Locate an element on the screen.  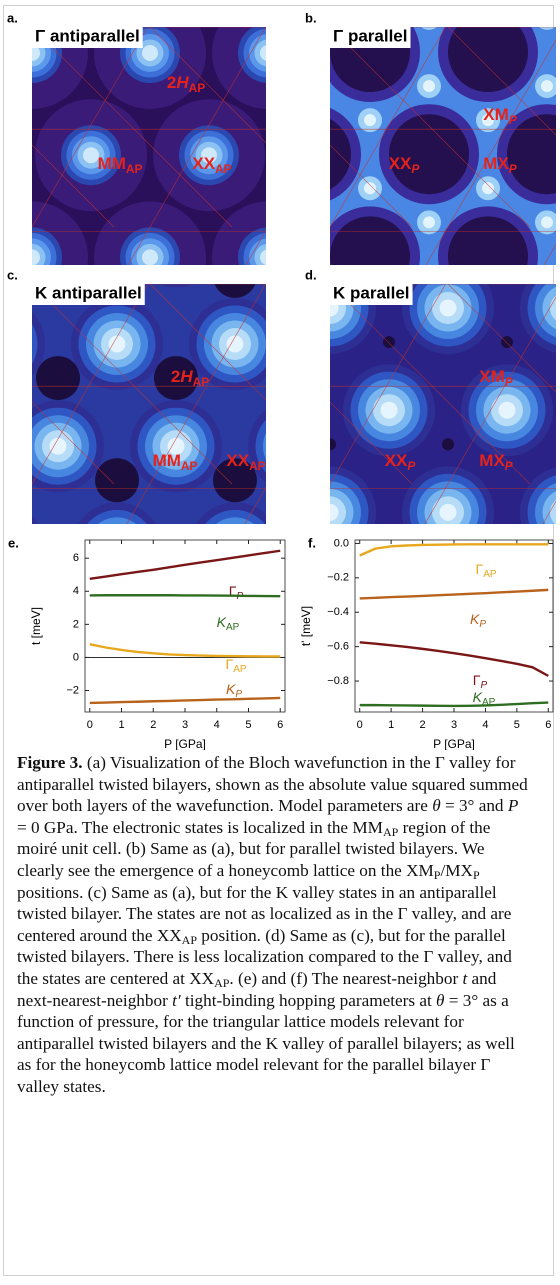
y-tick-label: 0 is located at coordinates (76, 657).